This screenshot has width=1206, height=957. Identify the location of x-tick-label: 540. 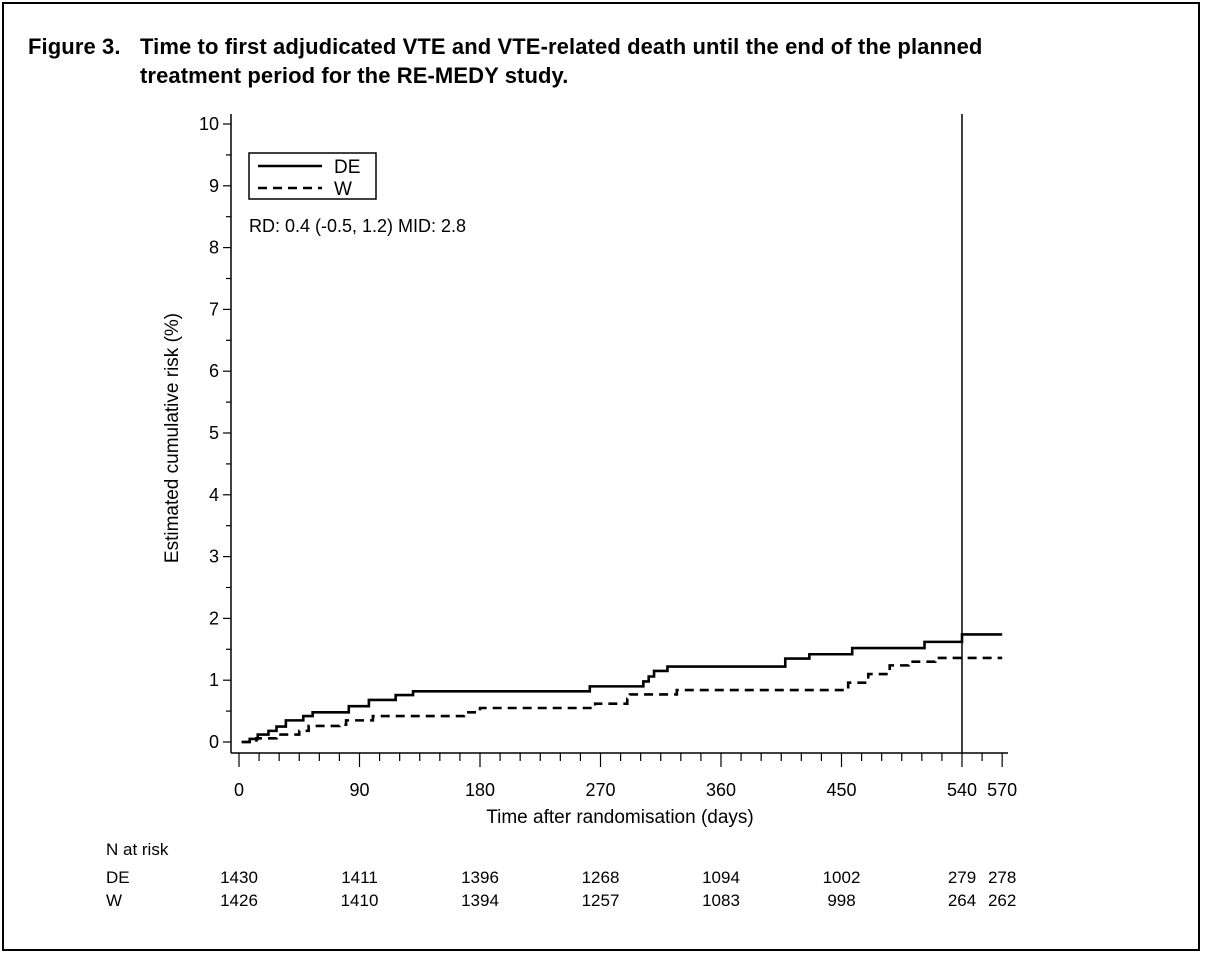
(962, 790).